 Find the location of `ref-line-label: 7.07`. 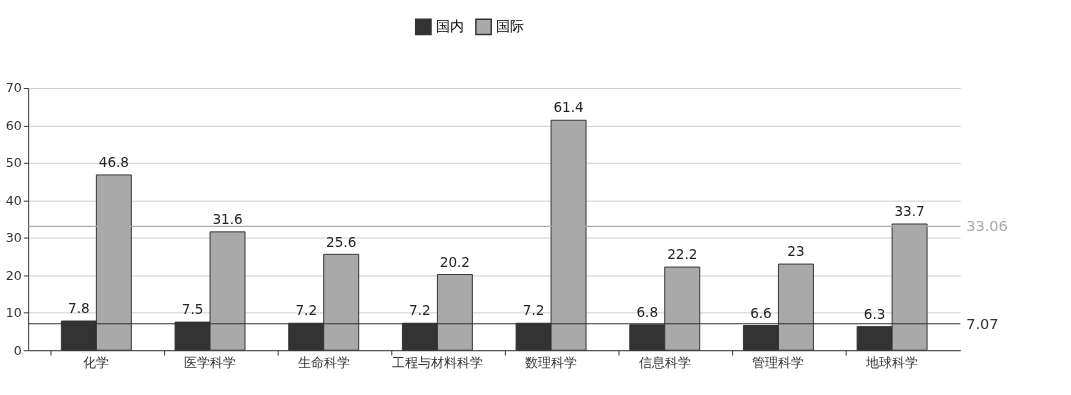

ref-line-label: 7.07 is located at coordinates (982, 323).